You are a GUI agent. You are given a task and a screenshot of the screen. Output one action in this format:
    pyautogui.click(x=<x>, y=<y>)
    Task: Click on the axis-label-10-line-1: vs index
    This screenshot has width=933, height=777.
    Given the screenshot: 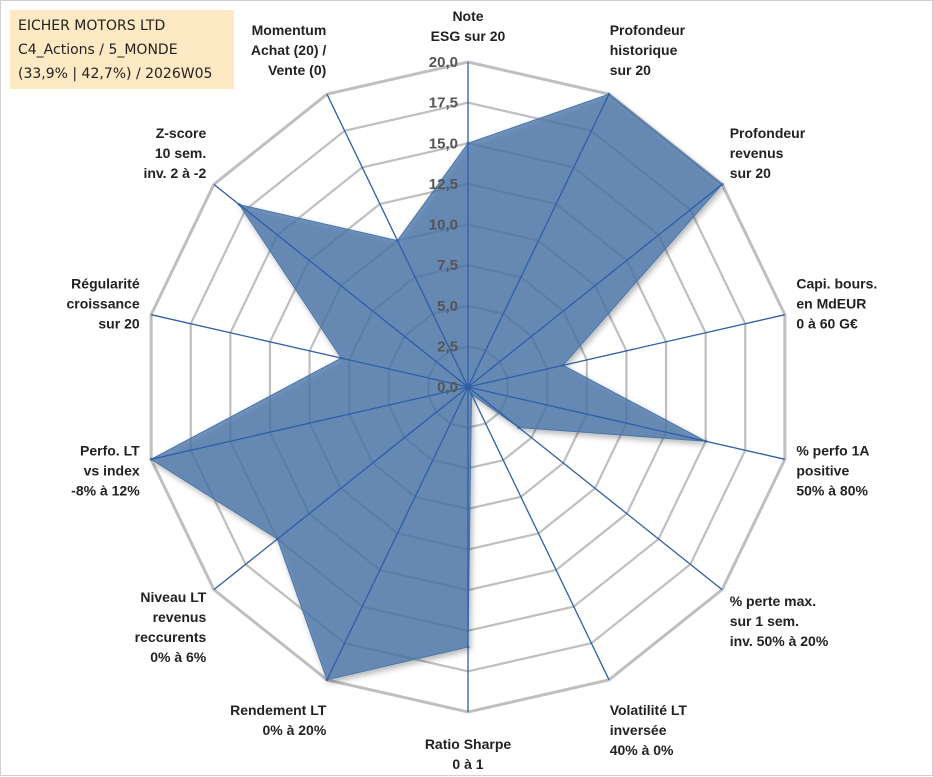 What is the action you would take?
    pyautogui.click(x=112, y=470)
    